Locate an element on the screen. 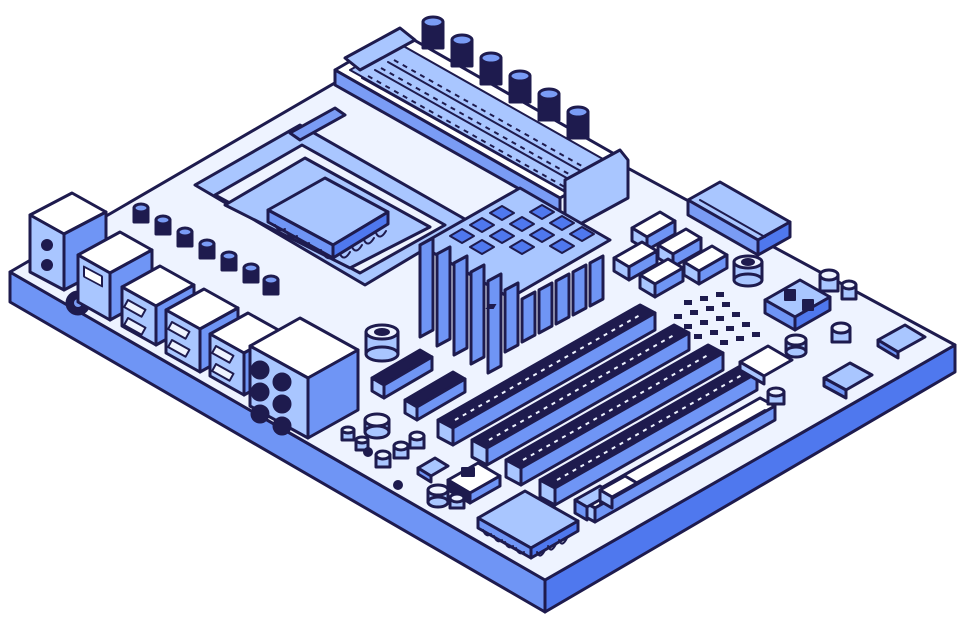  pcie-x1-slots is located at coordinates (418, 385).